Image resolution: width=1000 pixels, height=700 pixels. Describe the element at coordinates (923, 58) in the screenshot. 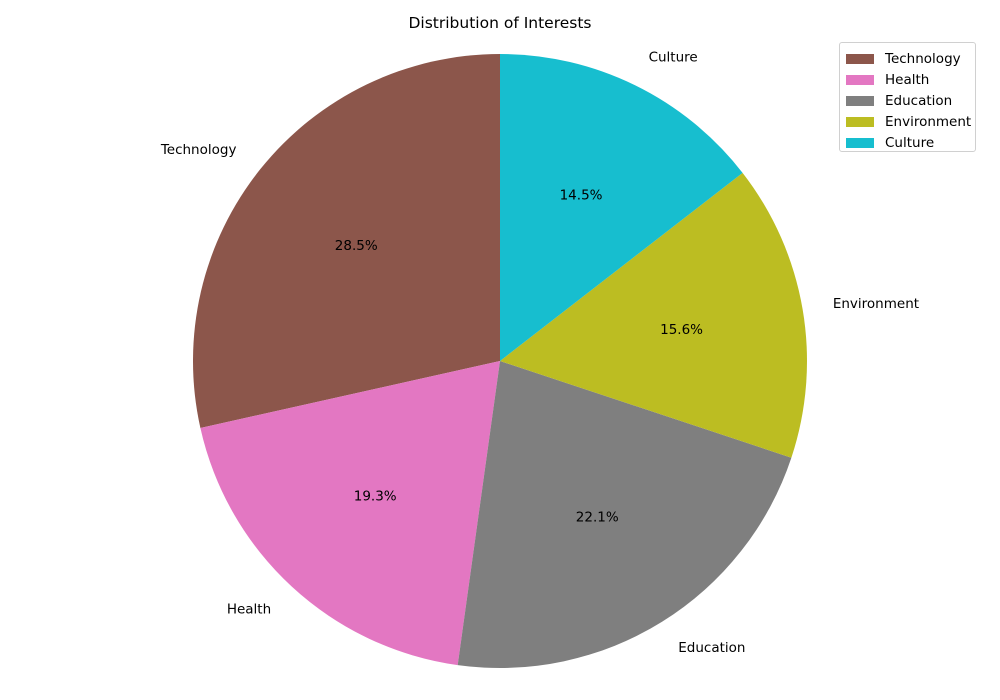

I see `legend-label-technology: Technology` at that location.